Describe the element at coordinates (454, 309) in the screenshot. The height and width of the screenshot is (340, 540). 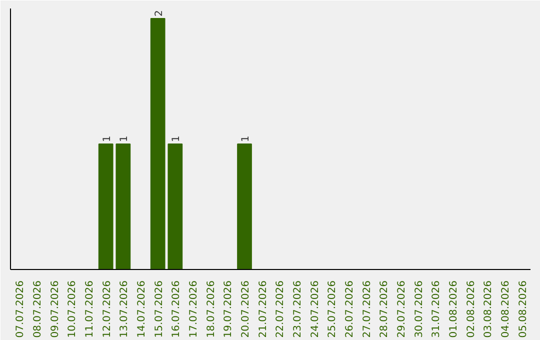
I see `x-tick-label: 01.08.2026` at that location.